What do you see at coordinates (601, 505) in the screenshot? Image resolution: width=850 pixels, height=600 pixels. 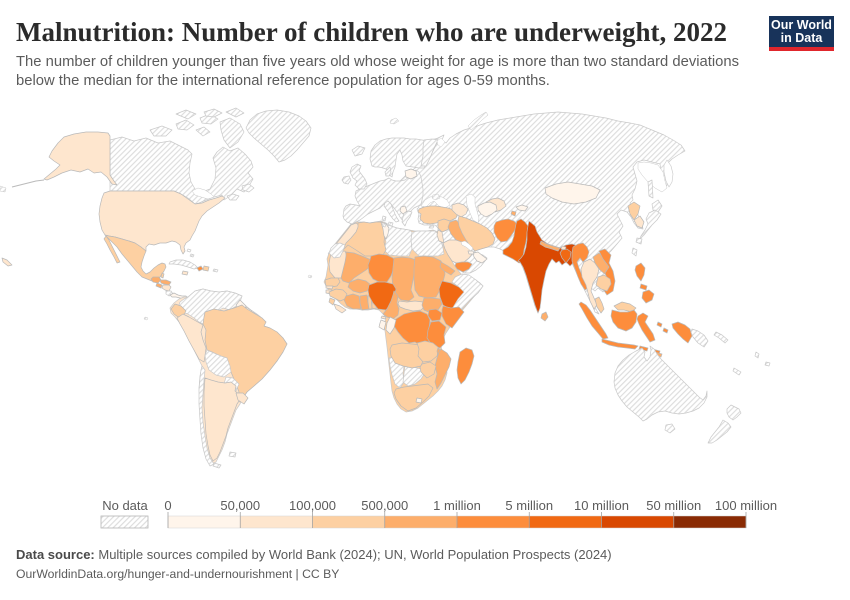 I see `svg-text: 10 million` at bounding box center [601, 505].